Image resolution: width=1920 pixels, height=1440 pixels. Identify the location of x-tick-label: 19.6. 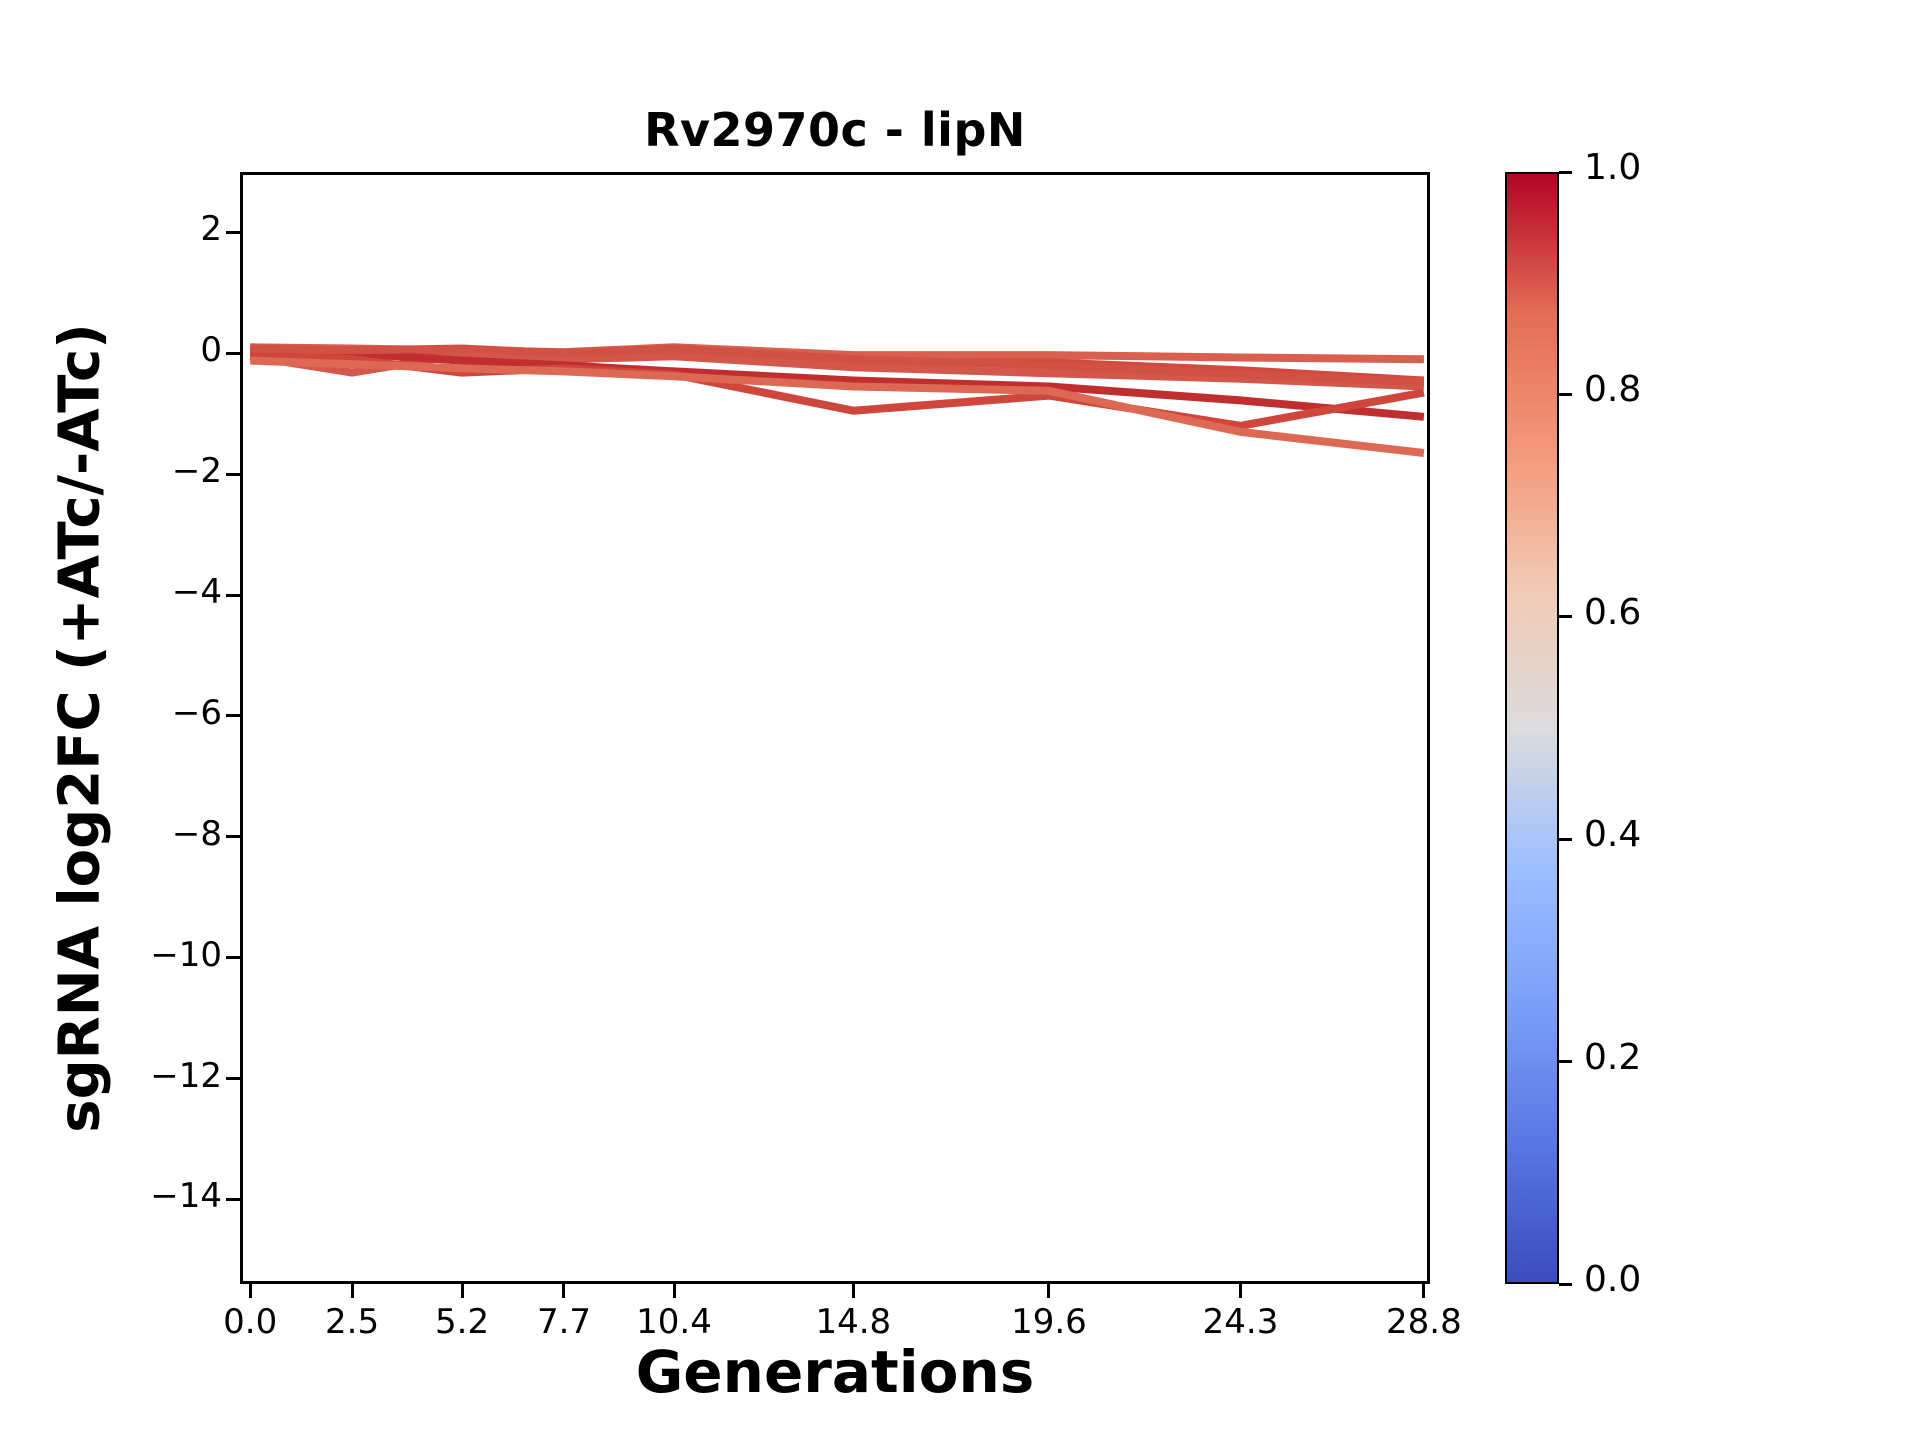
(1049, 1322).